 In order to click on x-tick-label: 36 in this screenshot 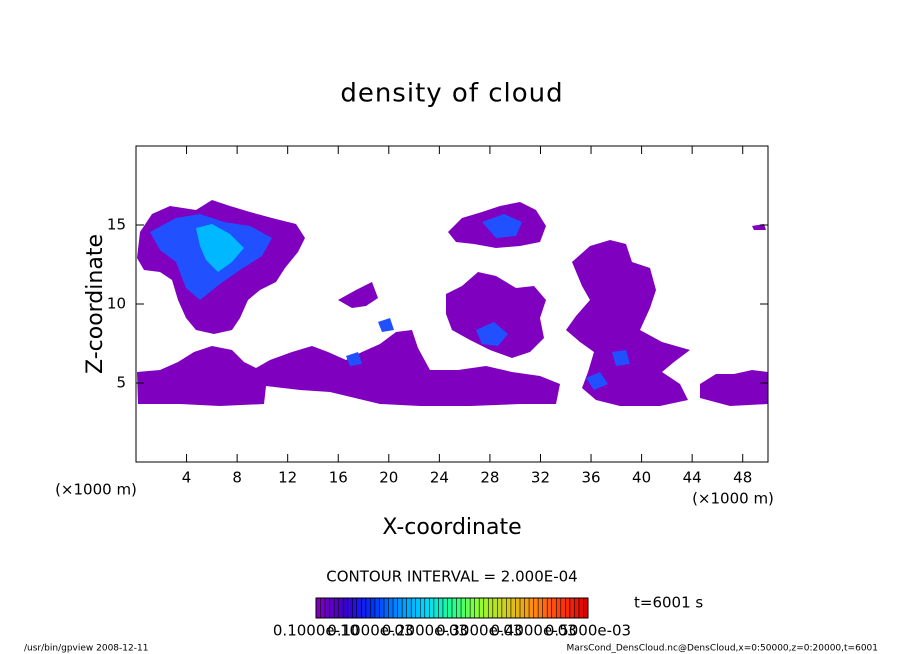, I will do `click(590, 478)`.